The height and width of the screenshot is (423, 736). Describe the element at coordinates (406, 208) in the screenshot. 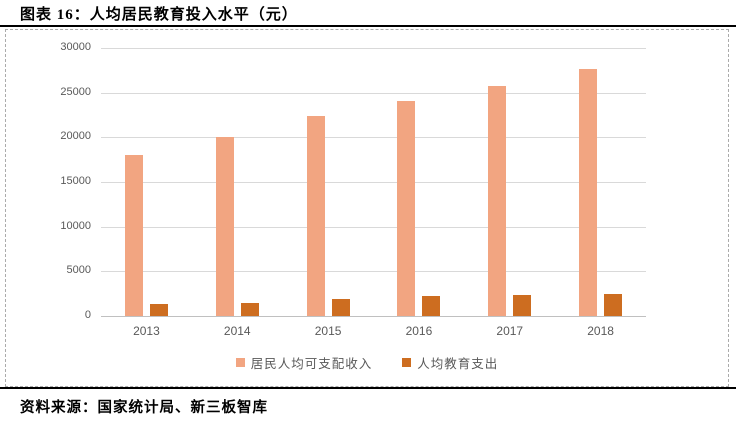

I see `bar-居民人均可支配收入-2016` at that location.